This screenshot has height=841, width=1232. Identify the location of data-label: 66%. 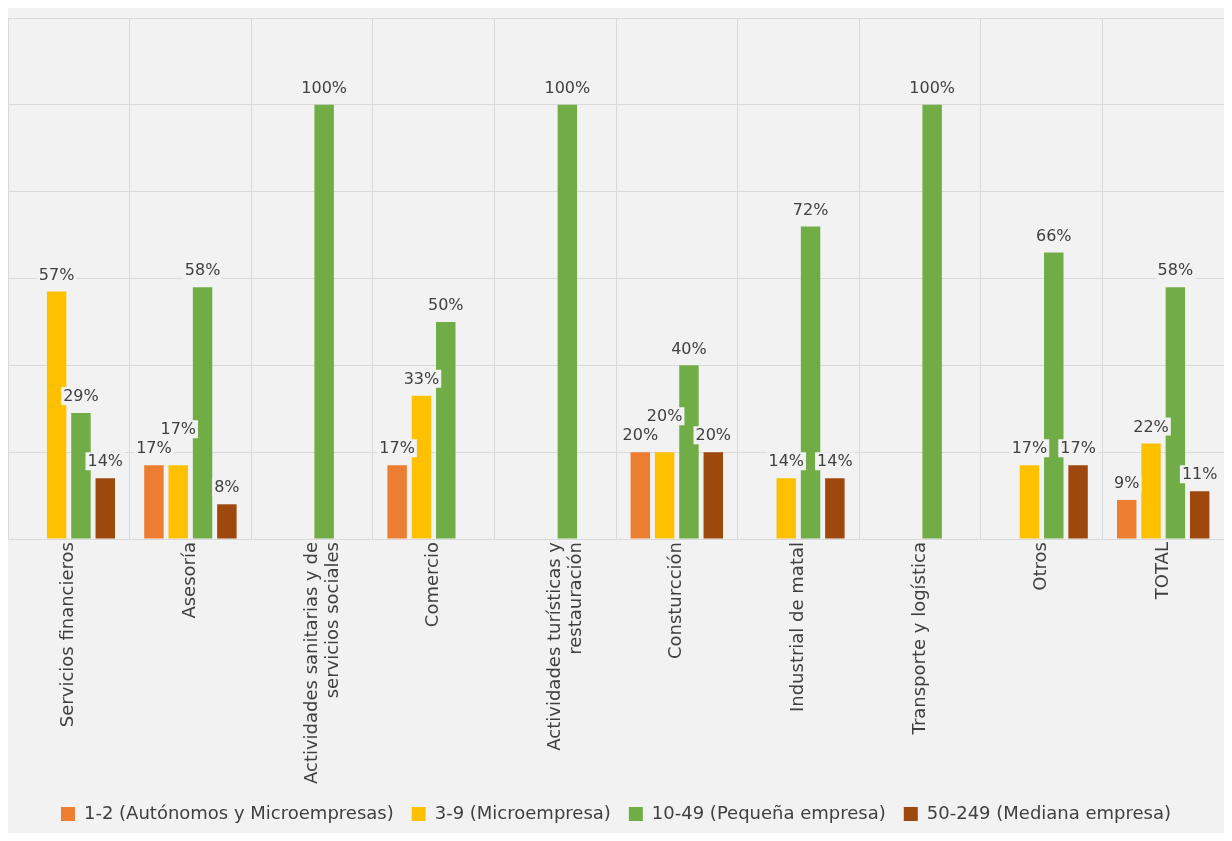
(1053, 235).